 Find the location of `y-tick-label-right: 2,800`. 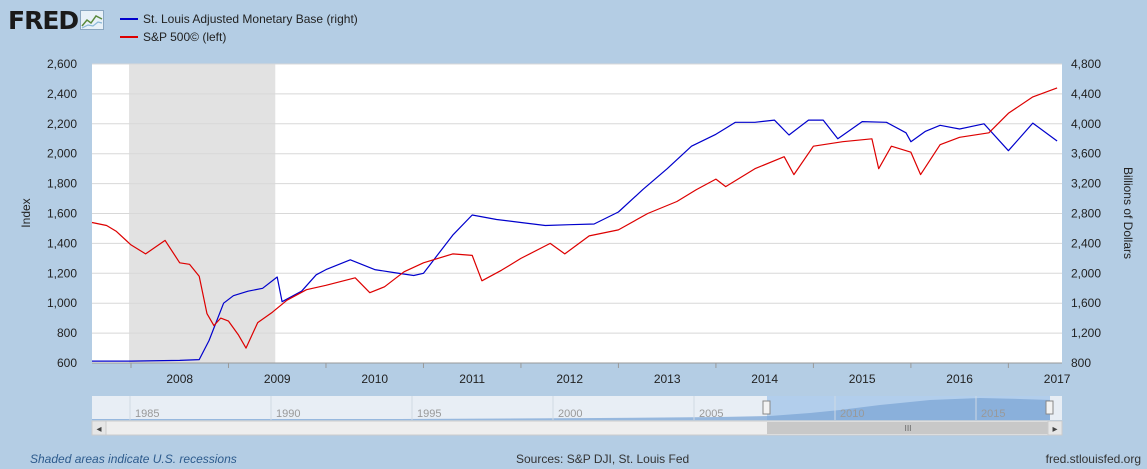

y-tick-label-right: 2,800 is located at coordinates (1086, 214).